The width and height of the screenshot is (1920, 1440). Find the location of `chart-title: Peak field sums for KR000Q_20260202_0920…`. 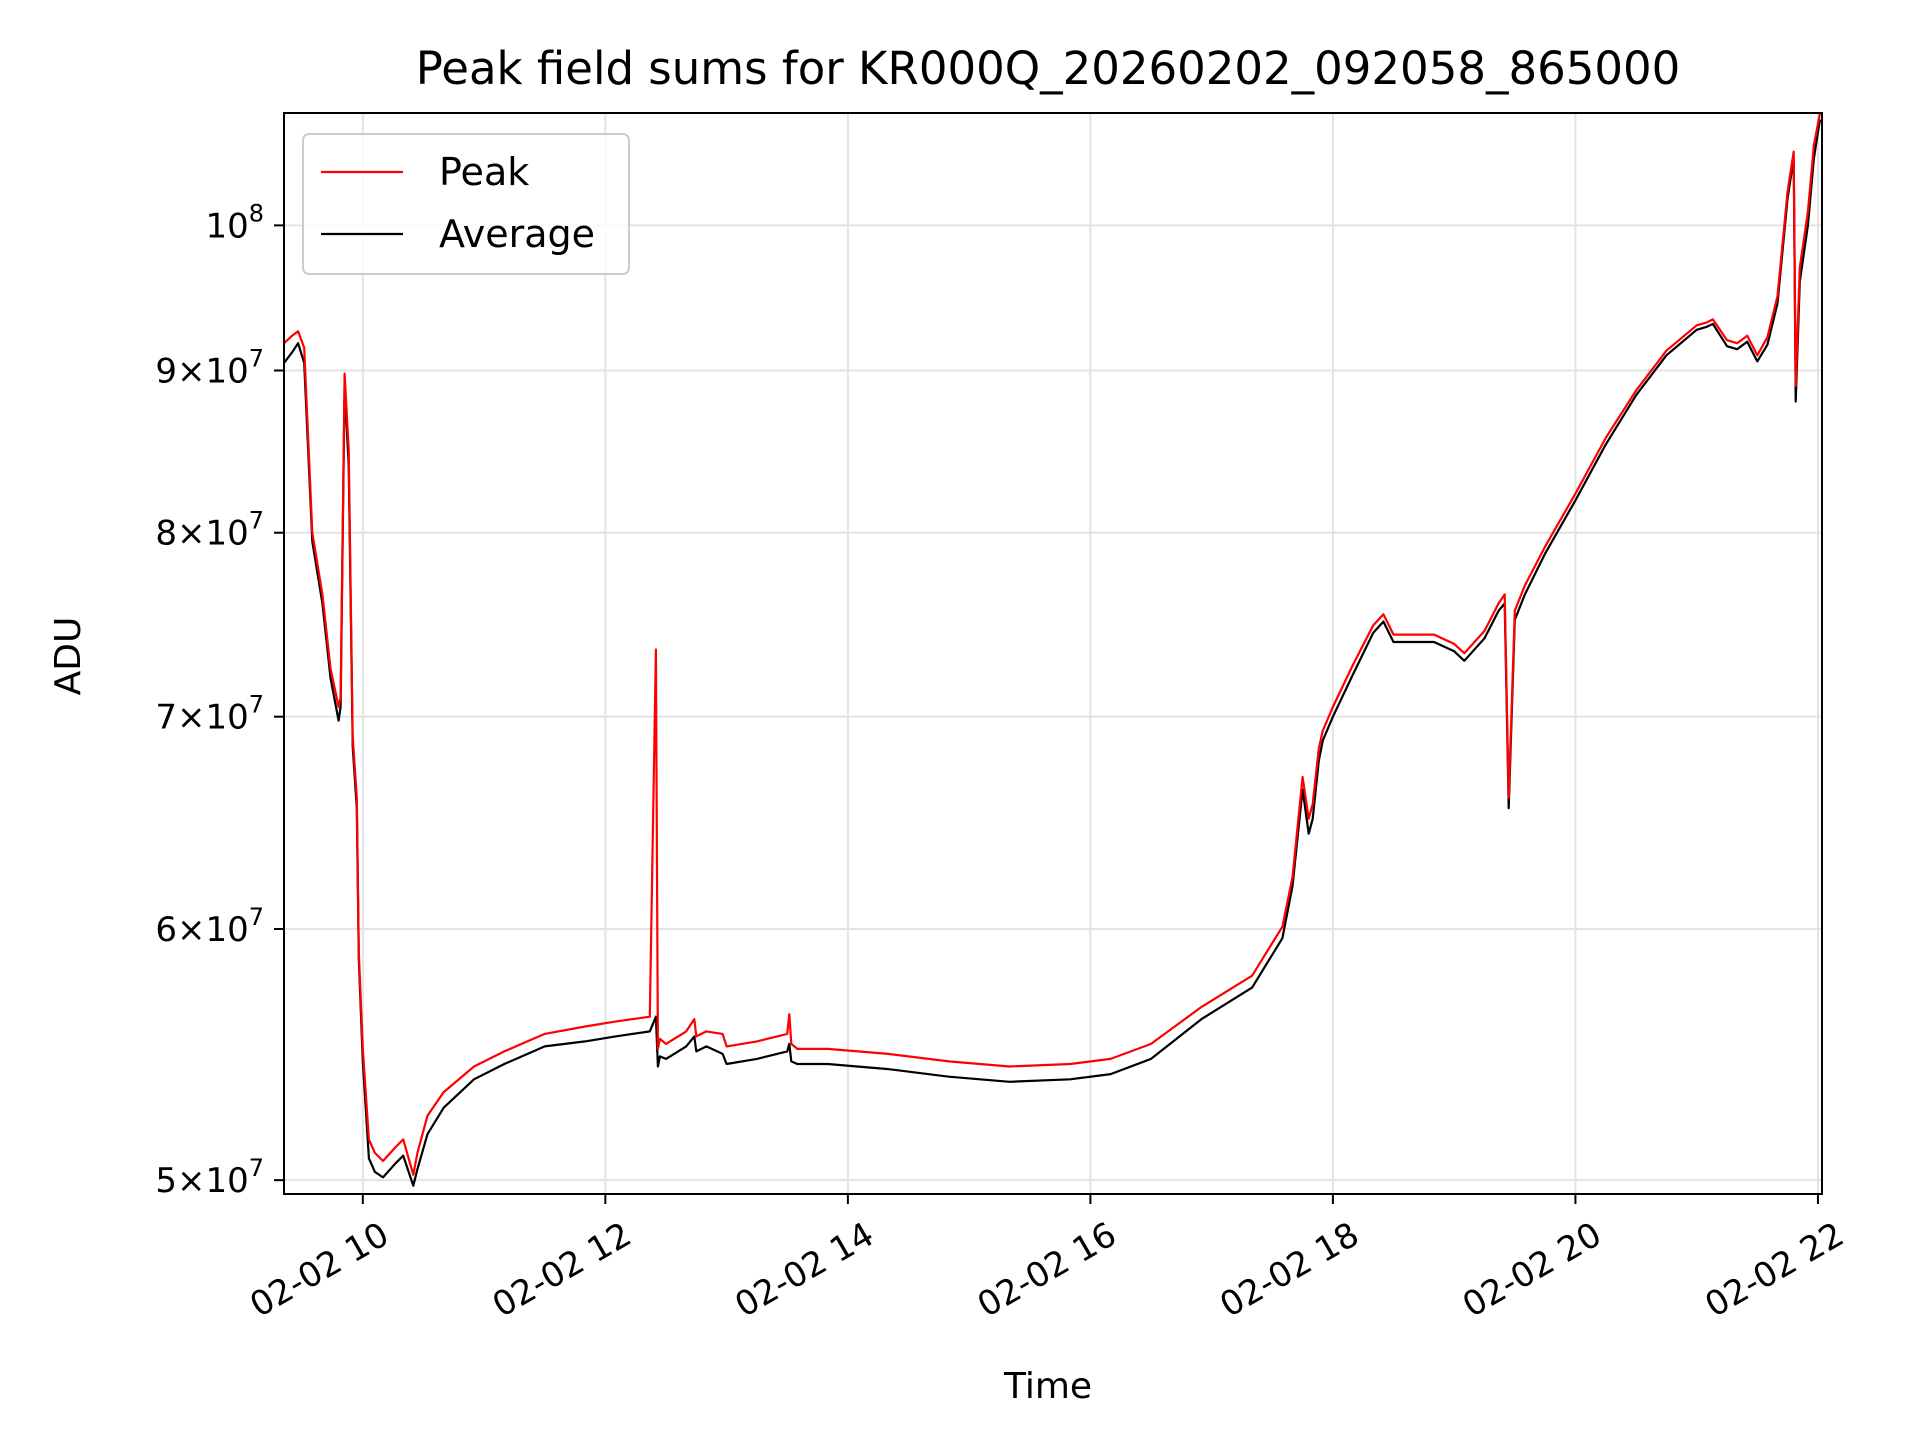

chart-title: Peak field sums for KR000Q_20260202_0920… is located at coordinates (1048, 68).